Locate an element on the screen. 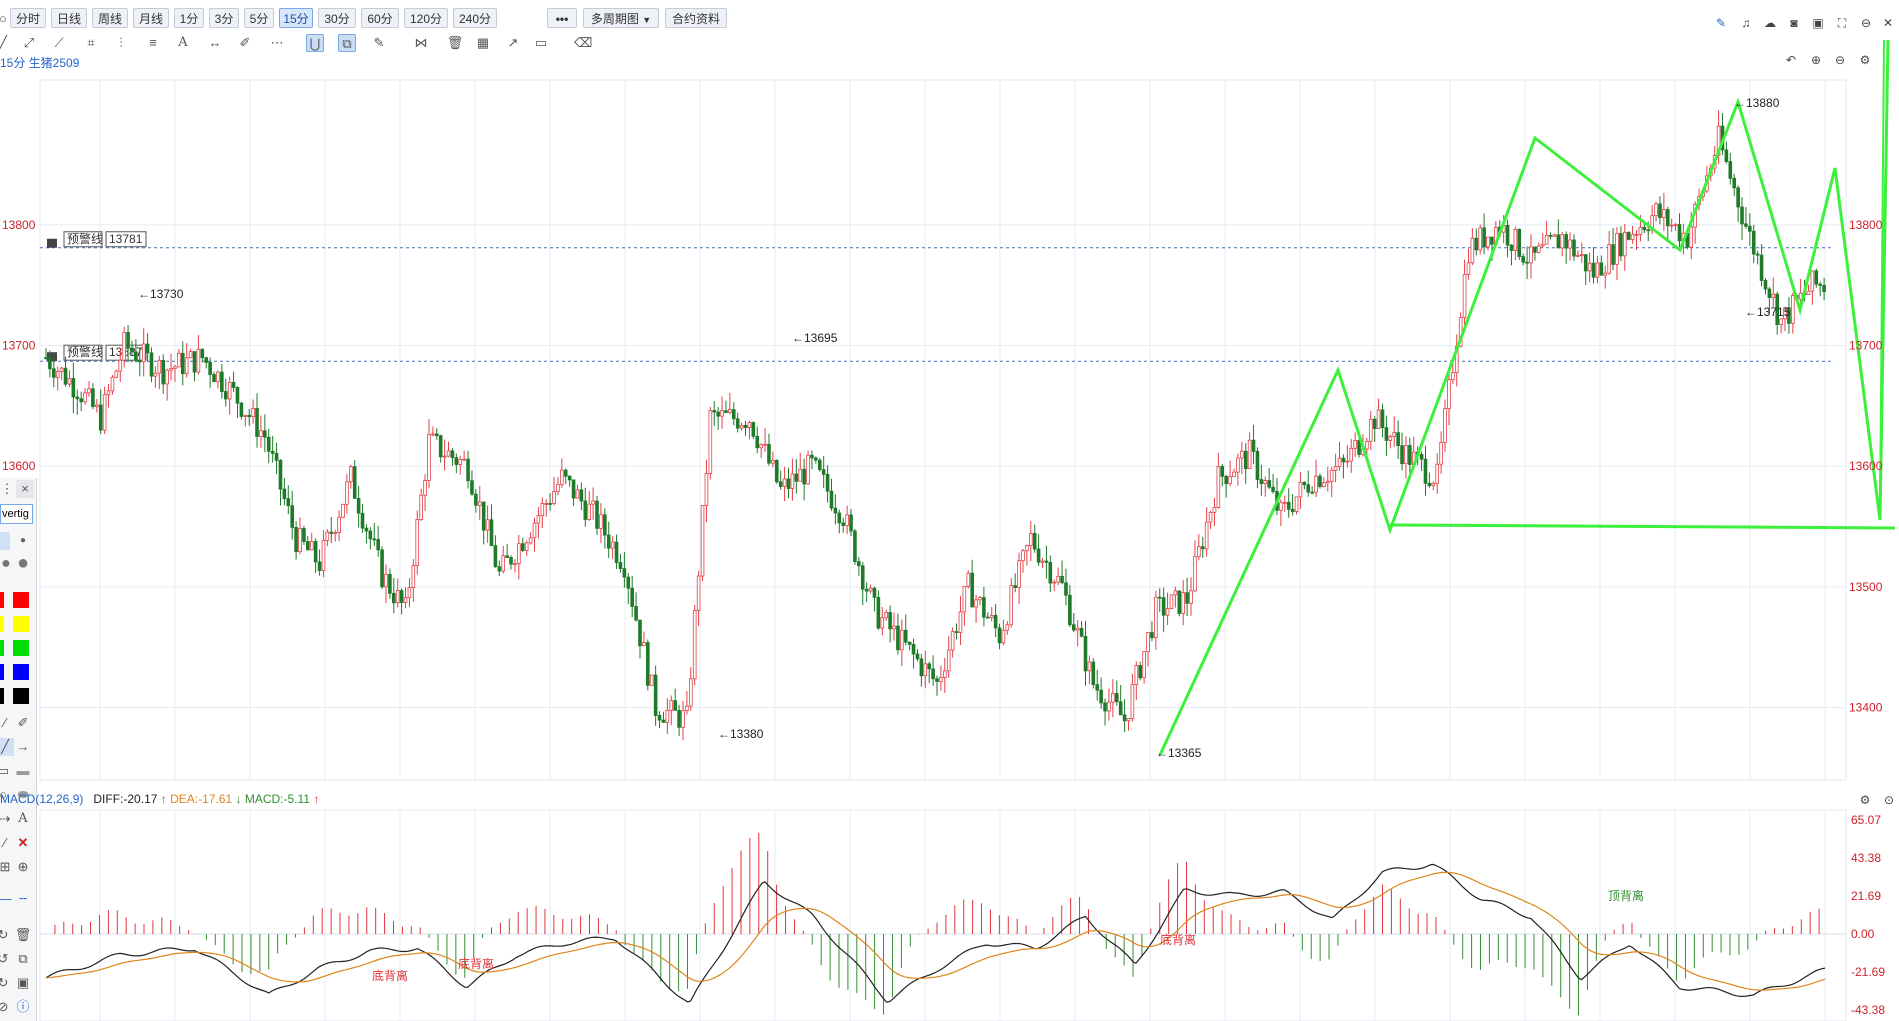  pen-icon: ✎ is located at coordinates (1721, 23).